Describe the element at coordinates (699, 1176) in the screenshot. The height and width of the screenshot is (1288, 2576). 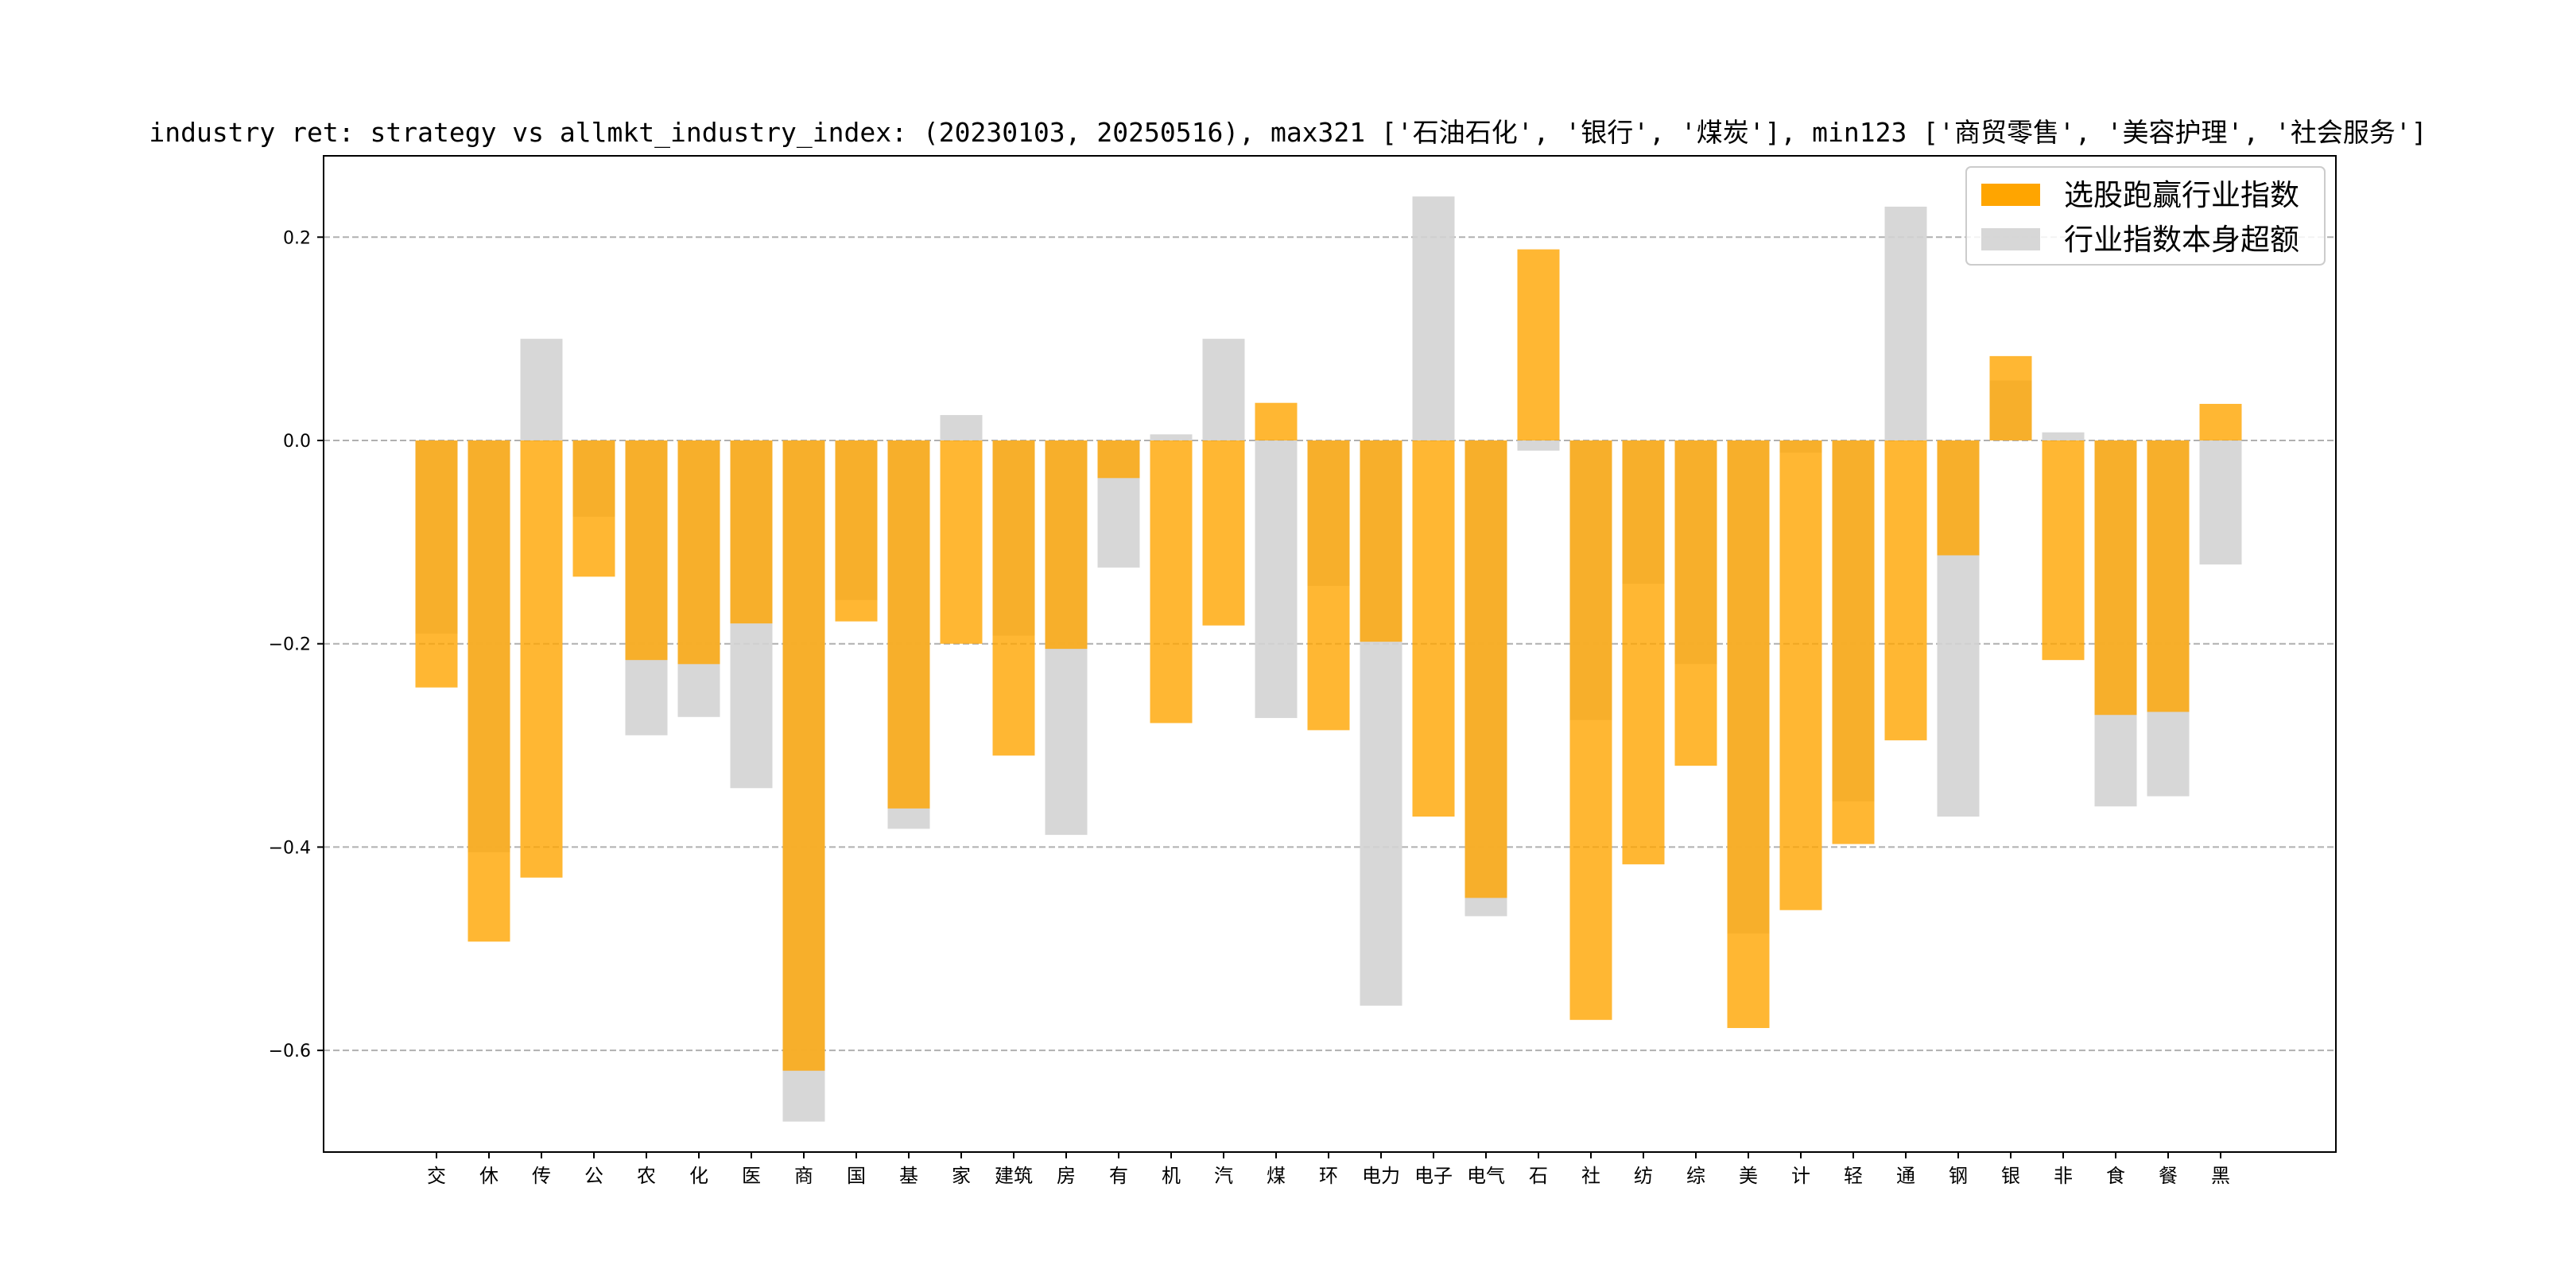
I see `x-tick-label: 化` at that location.